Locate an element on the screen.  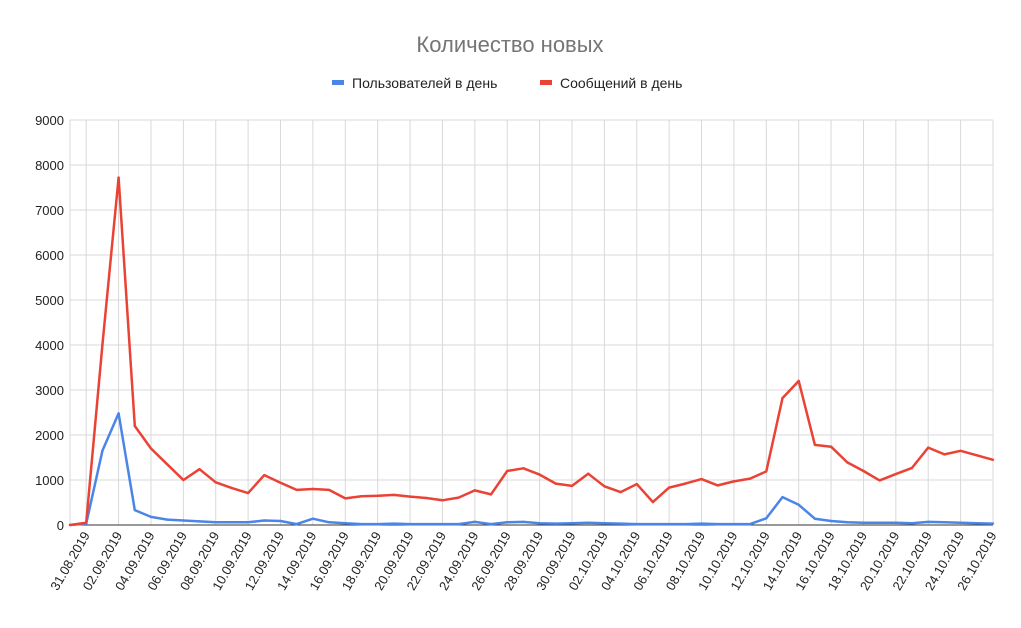
legend-item-users: Пользователей в день is located at coordinates (414, 83).